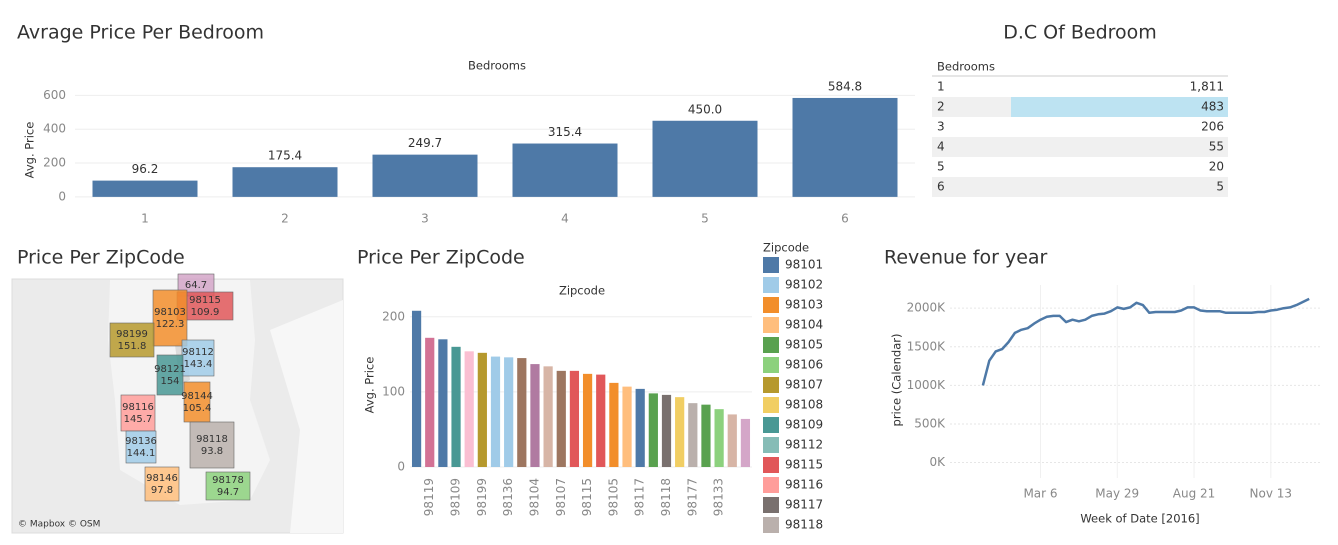 The height and width of the screenshot is (545, 1338). I want to click on y-tick-label: 2000K, so click(927, 308).